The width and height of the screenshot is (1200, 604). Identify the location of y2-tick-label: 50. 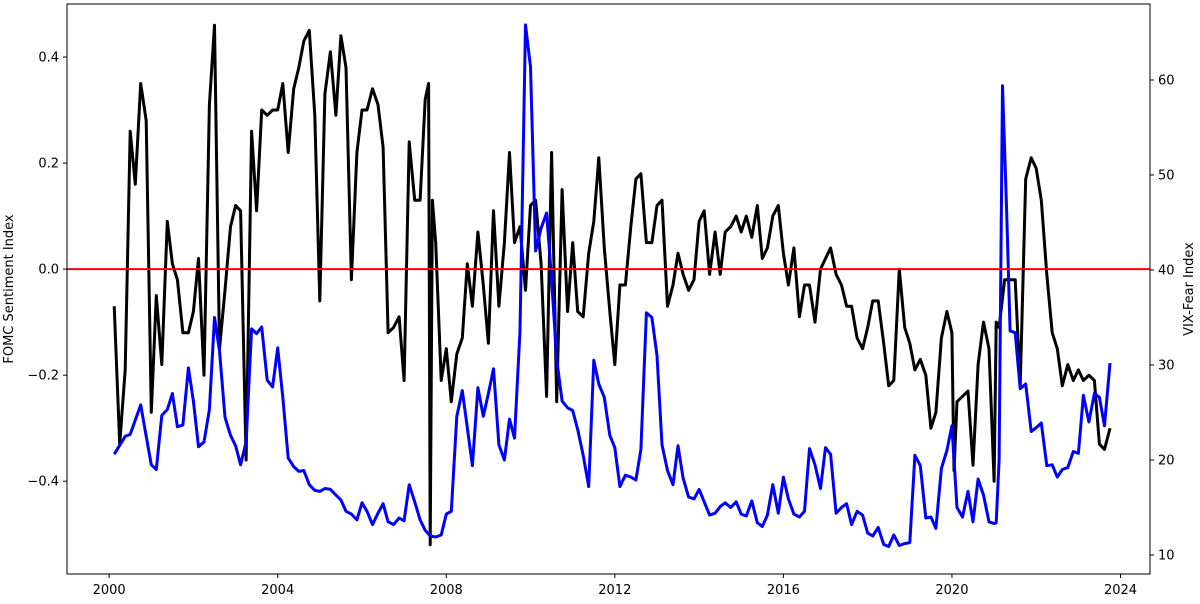
(1166, 176).